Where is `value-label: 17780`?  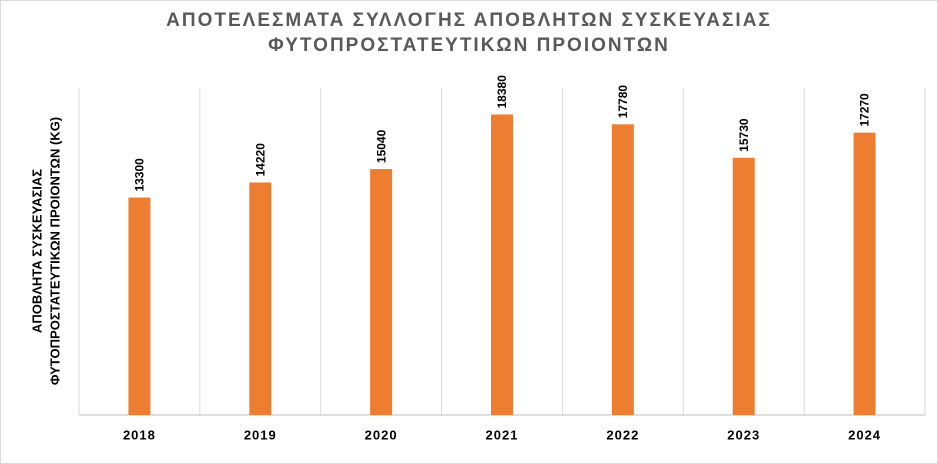
value-label: 17780 is located at coordinates (623, 102).